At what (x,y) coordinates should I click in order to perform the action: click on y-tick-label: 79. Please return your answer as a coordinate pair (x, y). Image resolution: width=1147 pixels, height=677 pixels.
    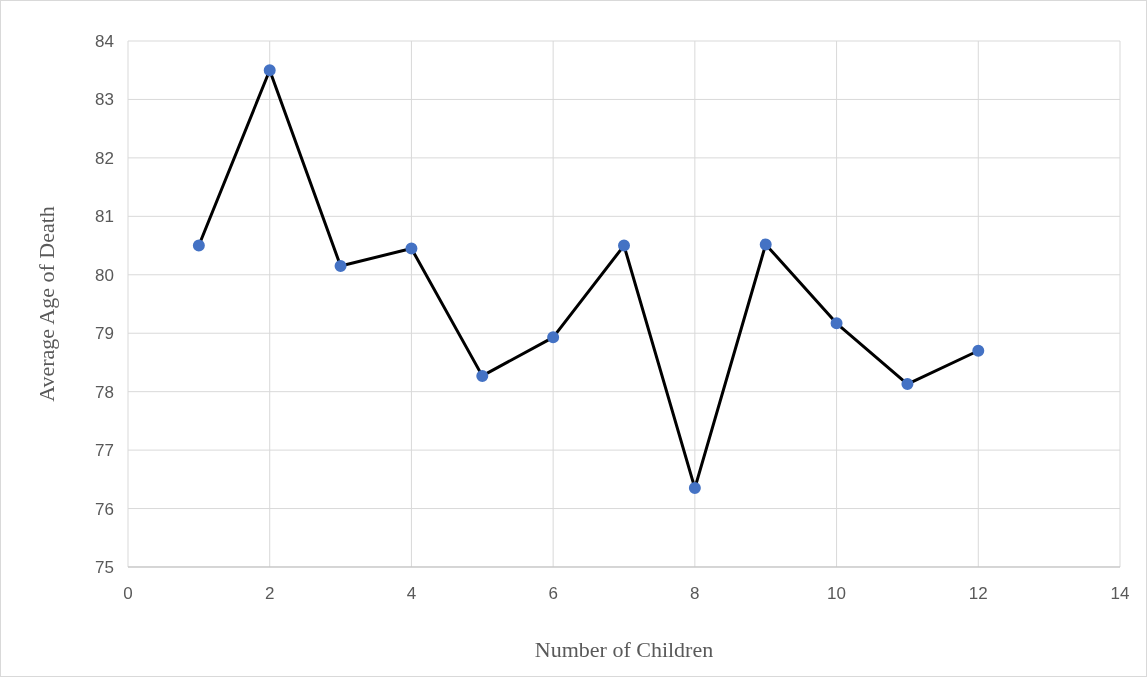
    Looking at the image, I should click on (104, 334).